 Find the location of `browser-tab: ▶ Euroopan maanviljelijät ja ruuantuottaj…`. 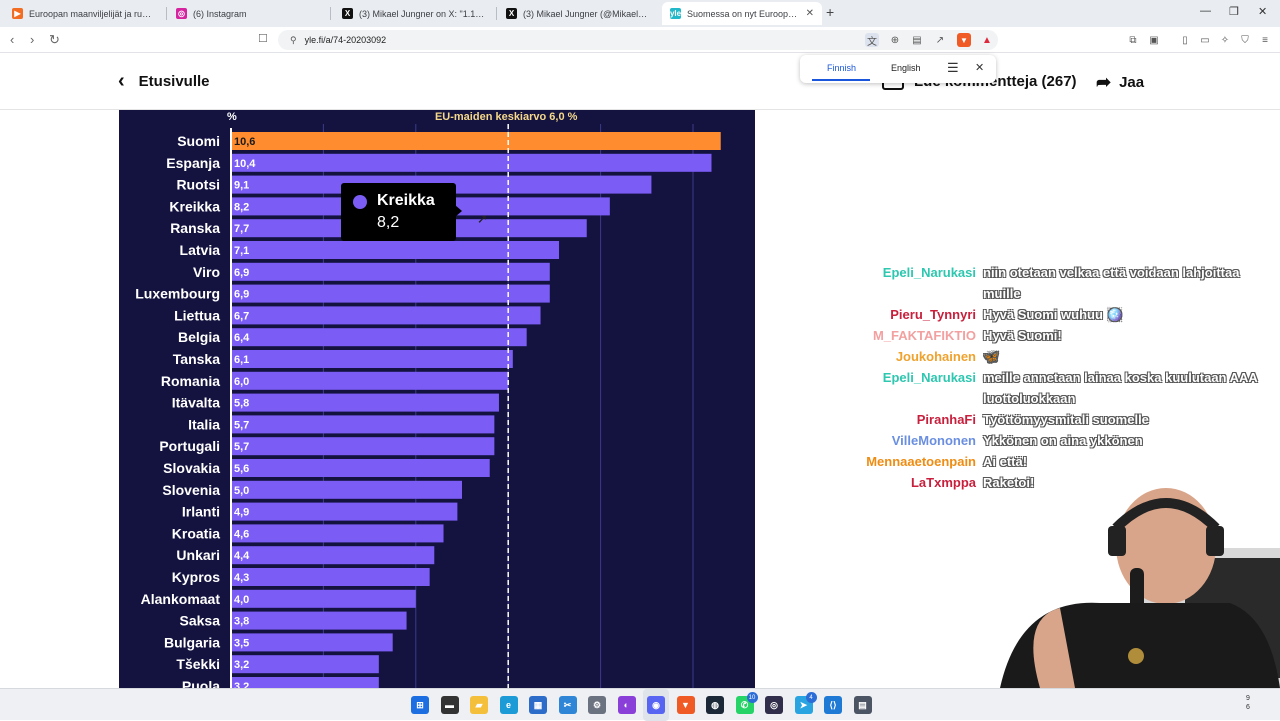

browser-tab: ▶ Euroopan maanviljelijät ja ruuantuottaj… is located at coordinates (84, 13).